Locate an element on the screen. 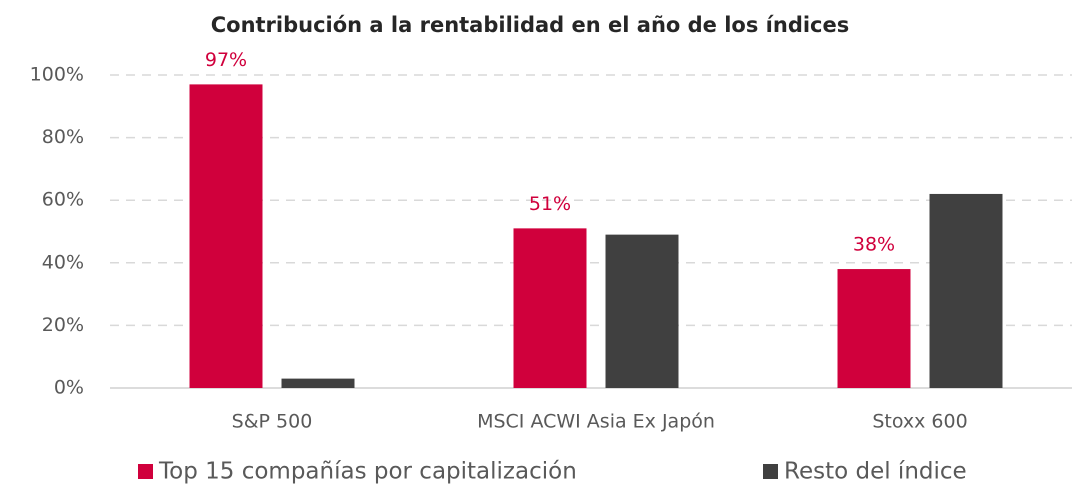  value-label: 97% is located at coordinates (226, 60).